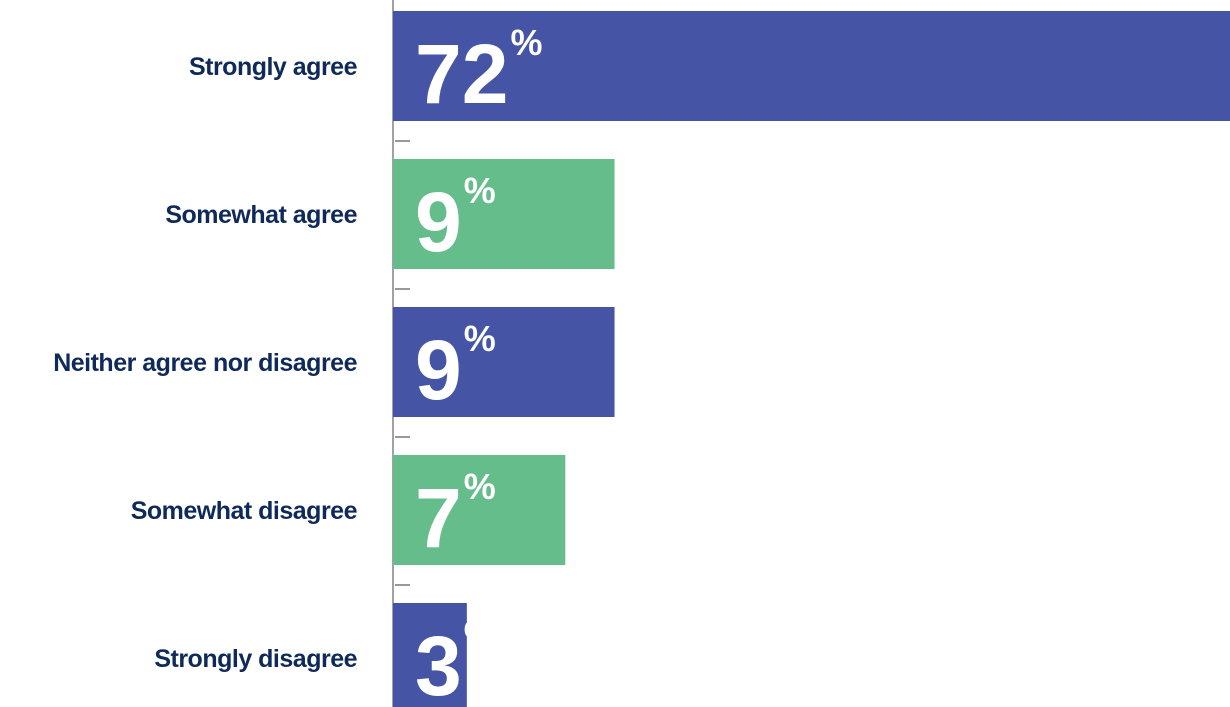 This screenshot has height=707, width=1230. I want to click on category-label: Strongly disagree, so click(255, 659).